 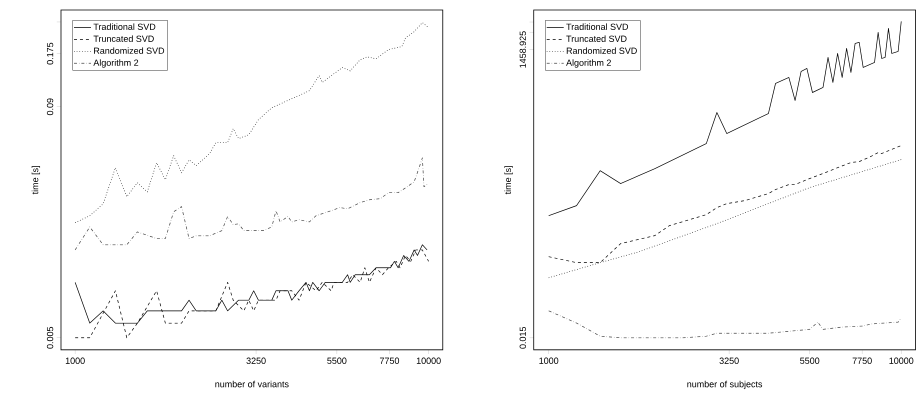 What do you see at coordinates (523, 338) in the screenshot?
I see `y-tick-label: 0.015` at bounding box center [523, 338].